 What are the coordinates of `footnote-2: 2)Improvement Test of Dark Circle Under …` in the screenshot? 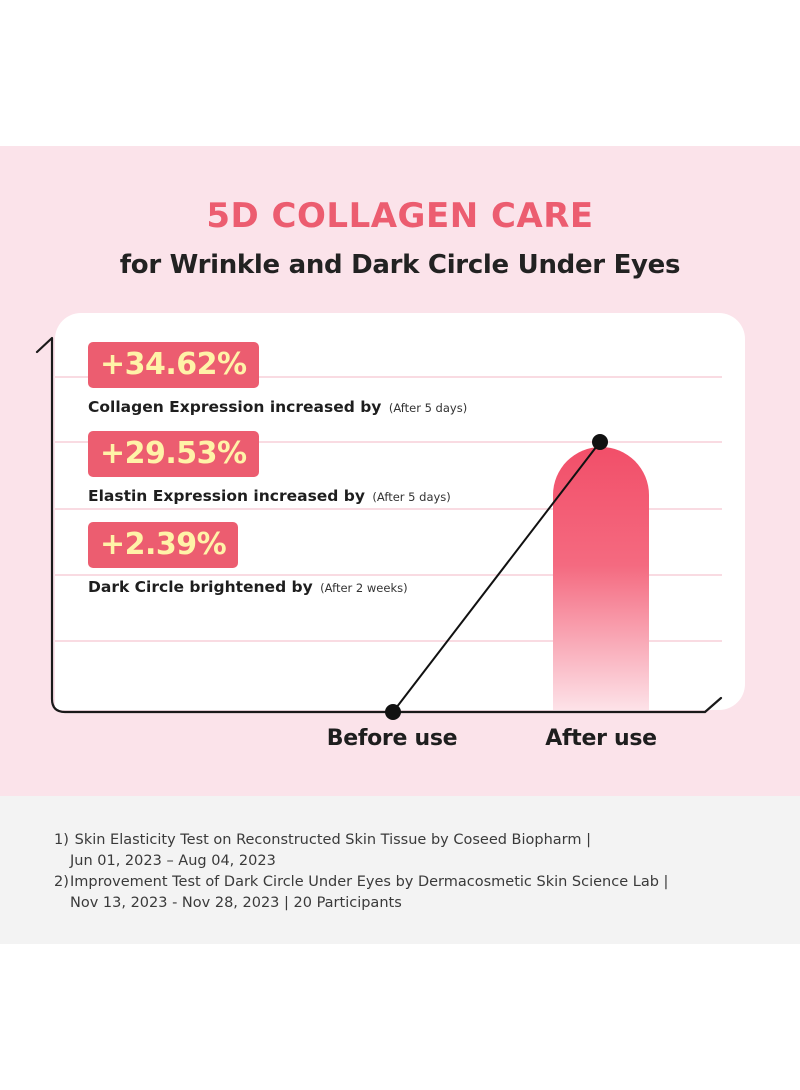 It's located at (404, 893).